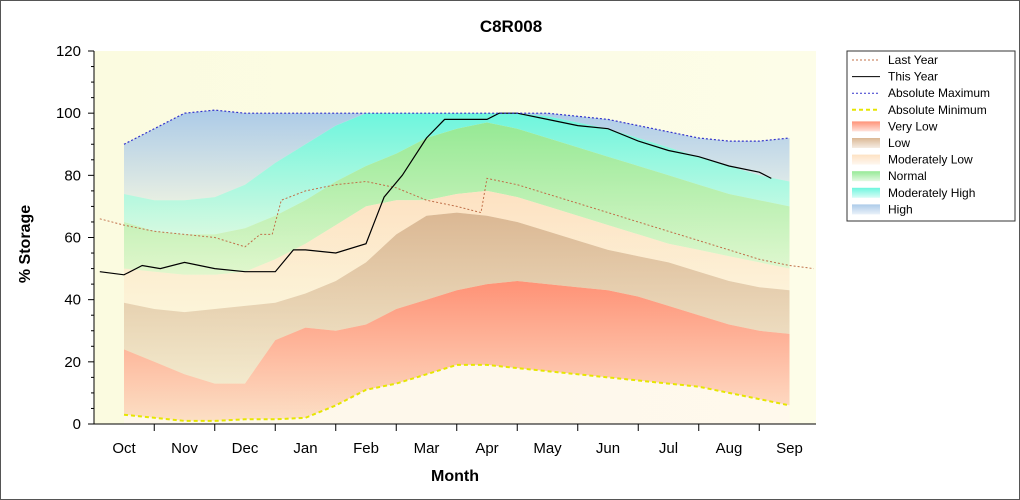 The height and width of the screenshot is (500, 1020). I want to click on legend-label: Last Year, so click(913, 60).